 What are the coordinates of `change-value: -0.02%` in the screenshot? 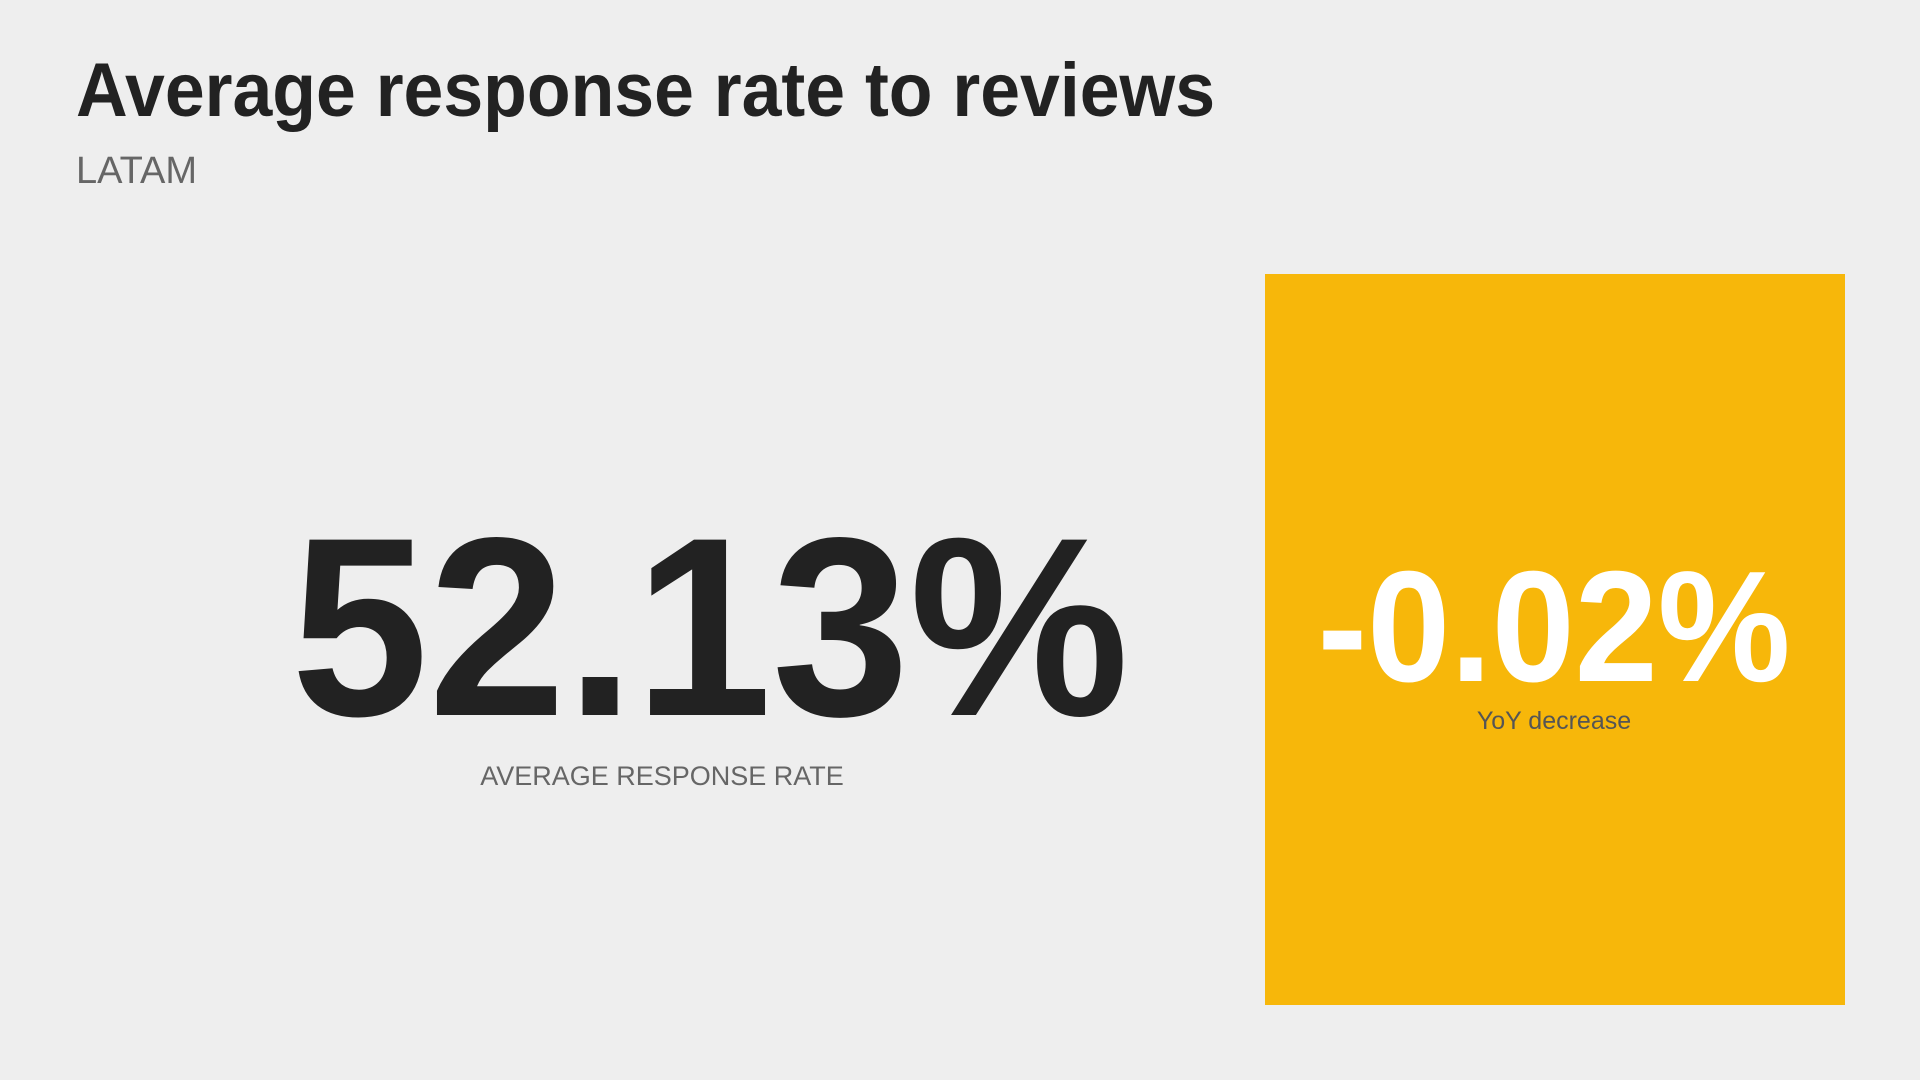 It's located at (1554, 627).